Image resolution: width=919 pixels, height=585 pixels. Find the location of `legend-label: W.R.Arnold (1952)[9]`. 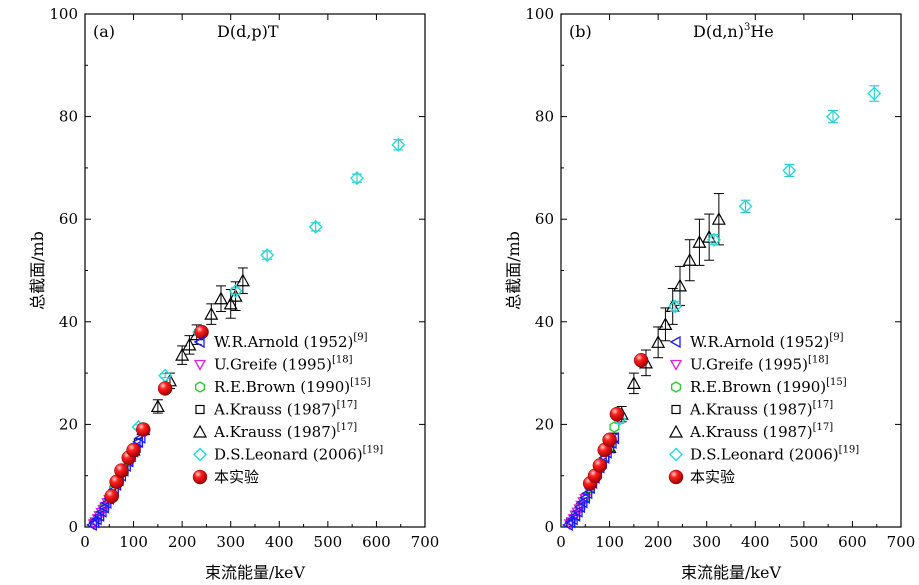

legend-label: W.R.Arnold (1952)[9] is located at coordinates (291, 341).